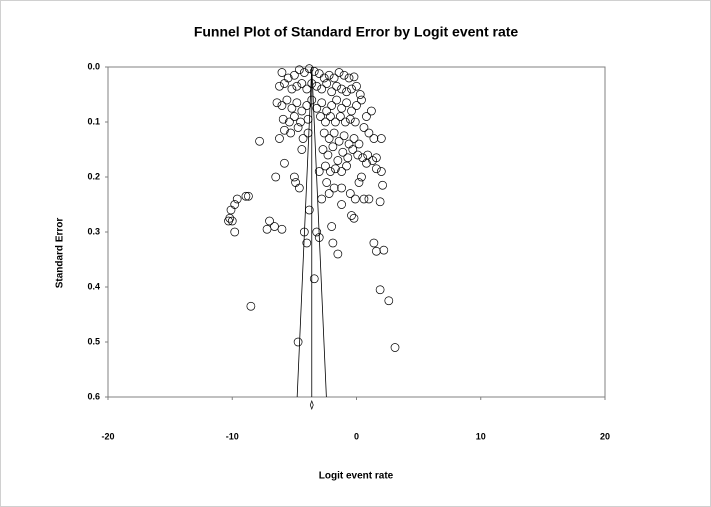  I want to click on y-tick-label: 0.6, so click(93, 396).